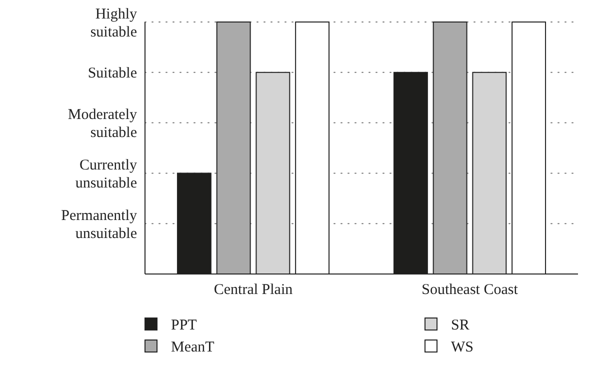  I want to click on text: Moderately suitable, so click(103, 124).